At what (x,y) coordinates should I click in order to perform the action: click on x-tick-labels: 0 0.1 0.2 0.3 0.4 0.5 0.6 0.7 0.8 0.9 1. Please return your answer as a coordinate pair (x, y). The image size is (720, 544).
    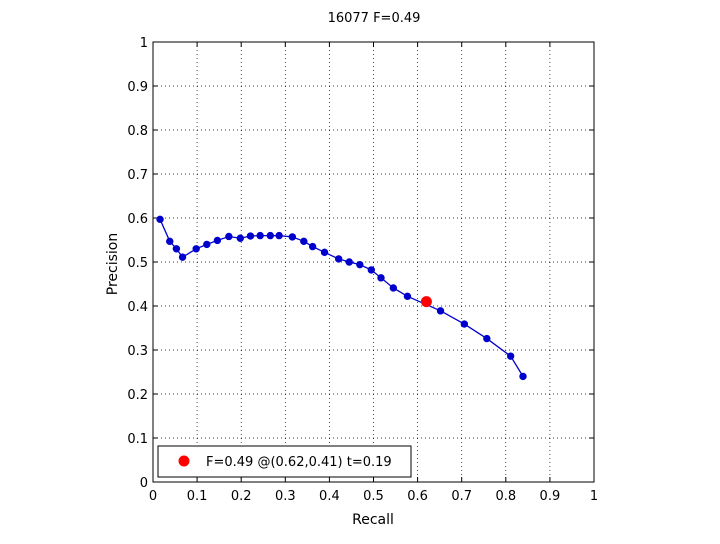
    Looking at the image, I should click on (373, 496).